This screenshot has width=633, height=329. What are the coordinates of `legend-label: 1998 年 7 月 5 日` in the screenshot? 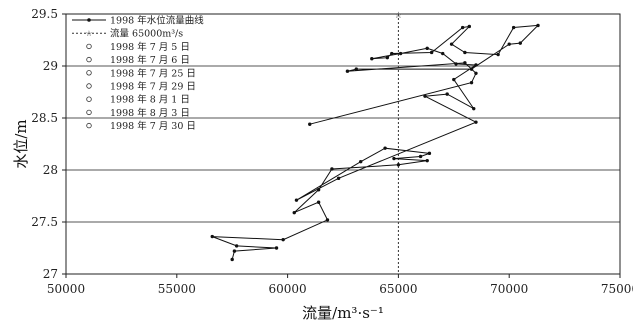 It's located at (150, 47).